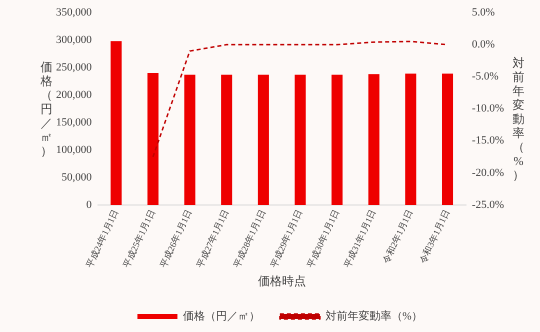 The image size is (540, 332). Describe the element at coordinates (74, 122) in the screenshot. I see `y-tick-label: 150,000` at that location.